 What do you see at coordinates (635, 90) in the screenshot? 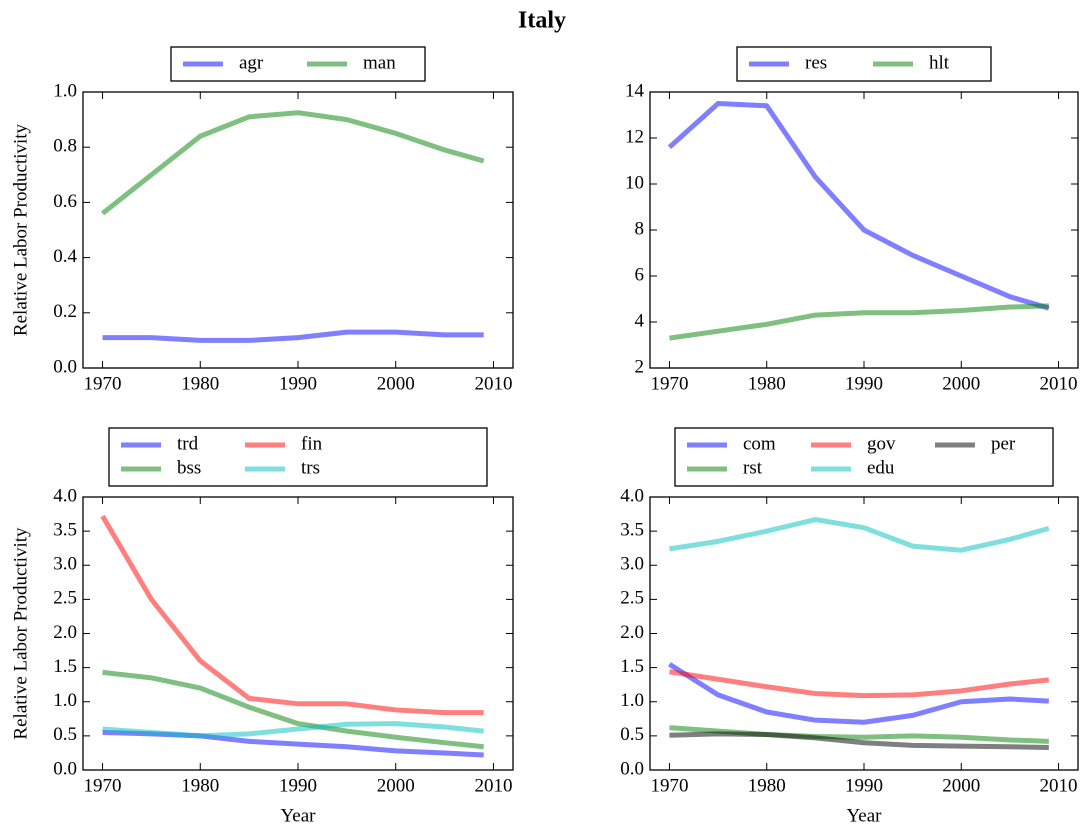
I see `y-tick-label: 14` at bounding box center [635, 90].